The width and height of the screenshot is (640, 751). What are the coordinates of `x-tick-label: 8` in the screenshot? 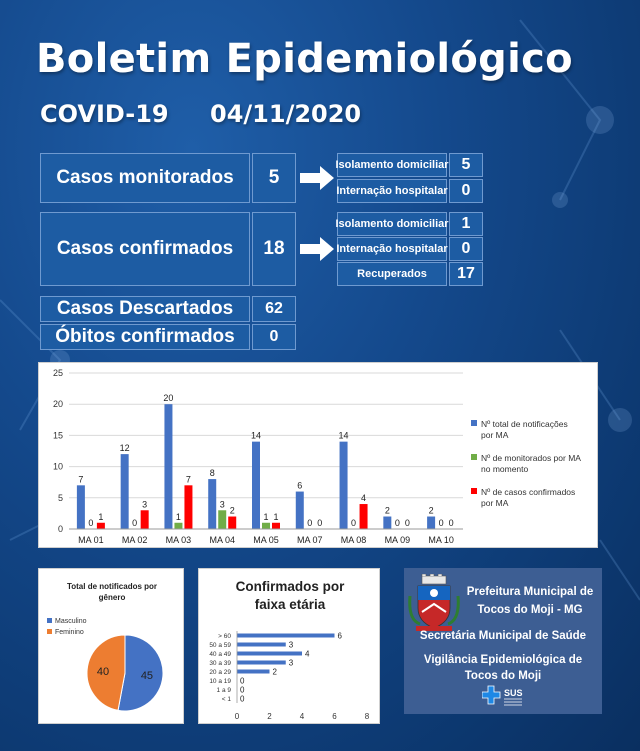 It's located at (367, 716).